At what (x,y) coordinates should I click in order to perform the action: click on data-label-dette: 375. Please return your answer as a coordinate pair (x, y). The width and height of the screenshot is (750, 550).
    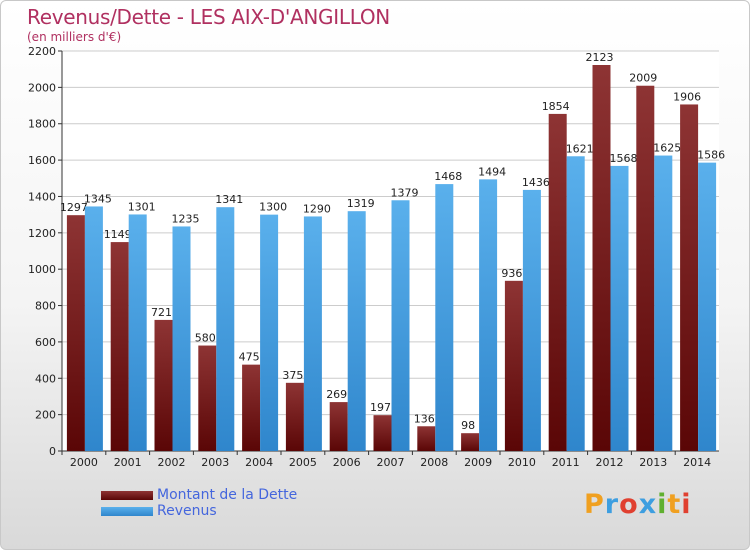
    Looking at the image, I should click on (292, 375).